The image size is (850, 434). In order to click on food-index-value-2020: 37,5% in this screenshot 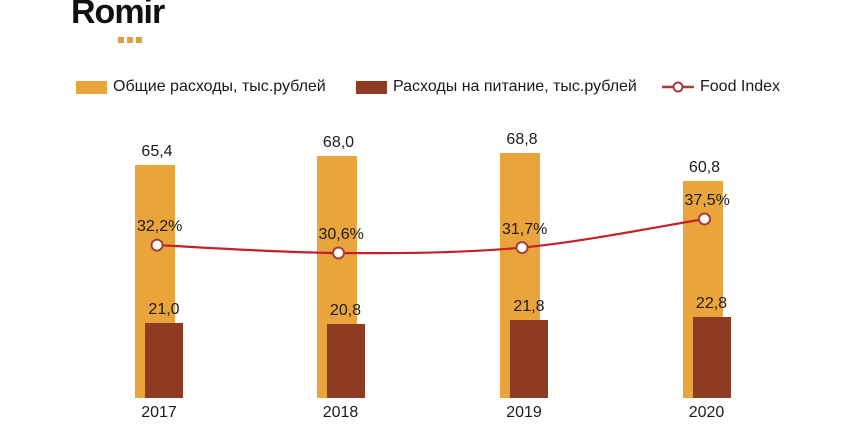, I will do `click(707, 200)`.